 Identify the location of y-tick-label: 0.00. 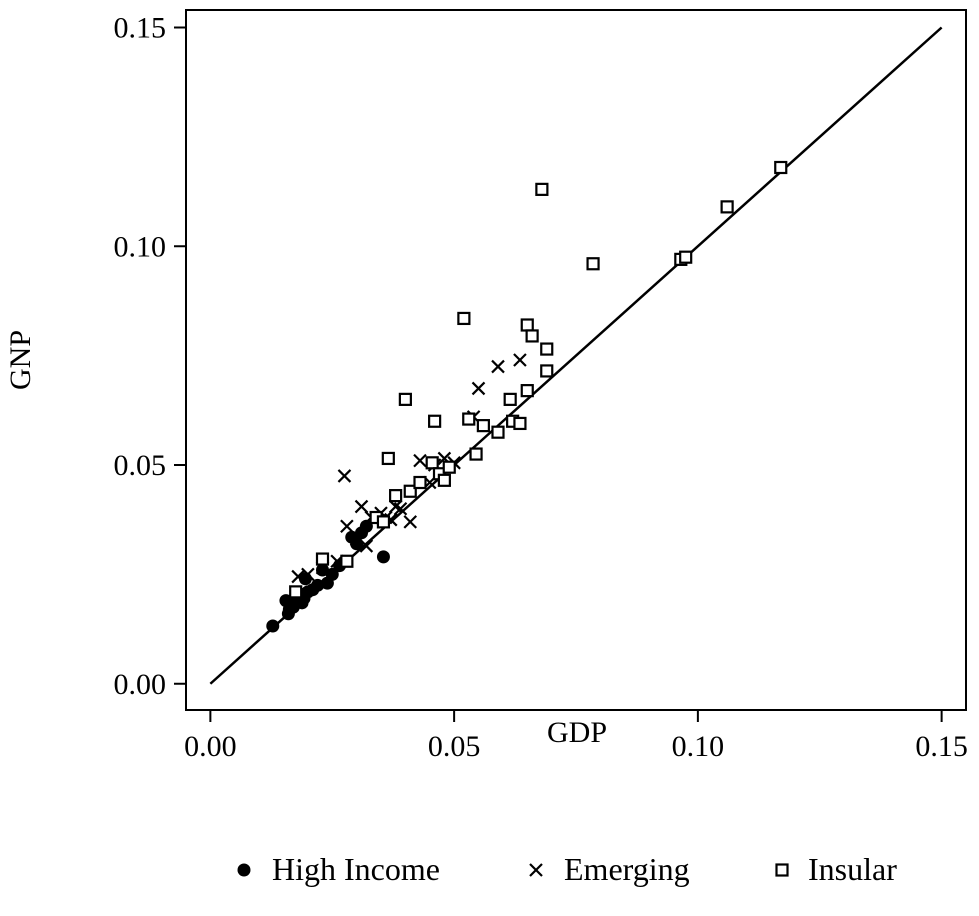
(140, 684).